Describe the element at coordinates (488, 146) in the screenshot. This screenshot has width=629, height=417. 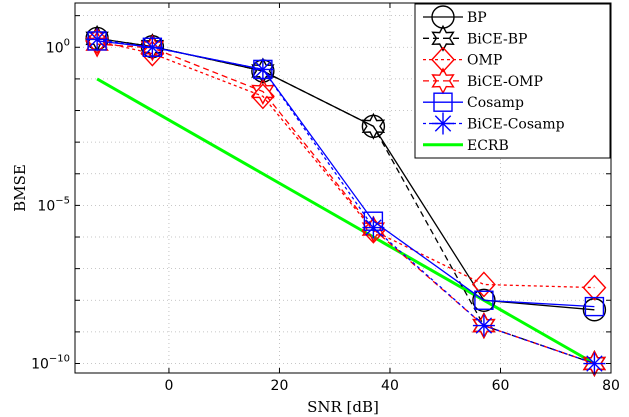
I see `legend-label: ECRB` at that location.